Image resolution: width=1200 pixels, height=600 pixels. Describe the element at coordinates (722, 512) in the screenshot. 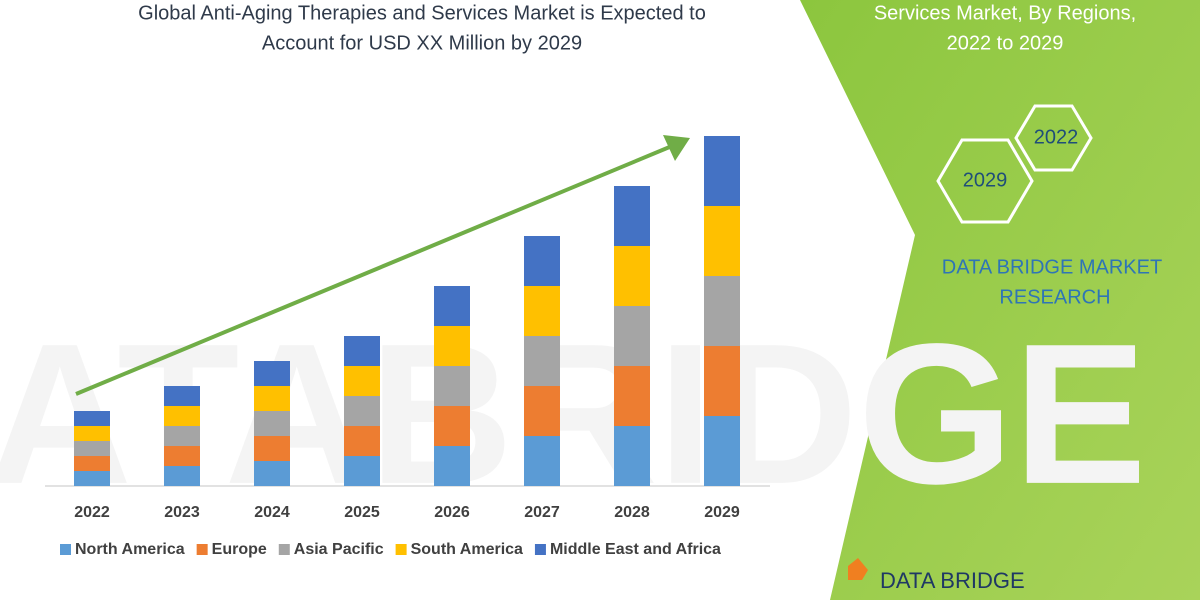

I see `x-tick-label: 2029` at that location.